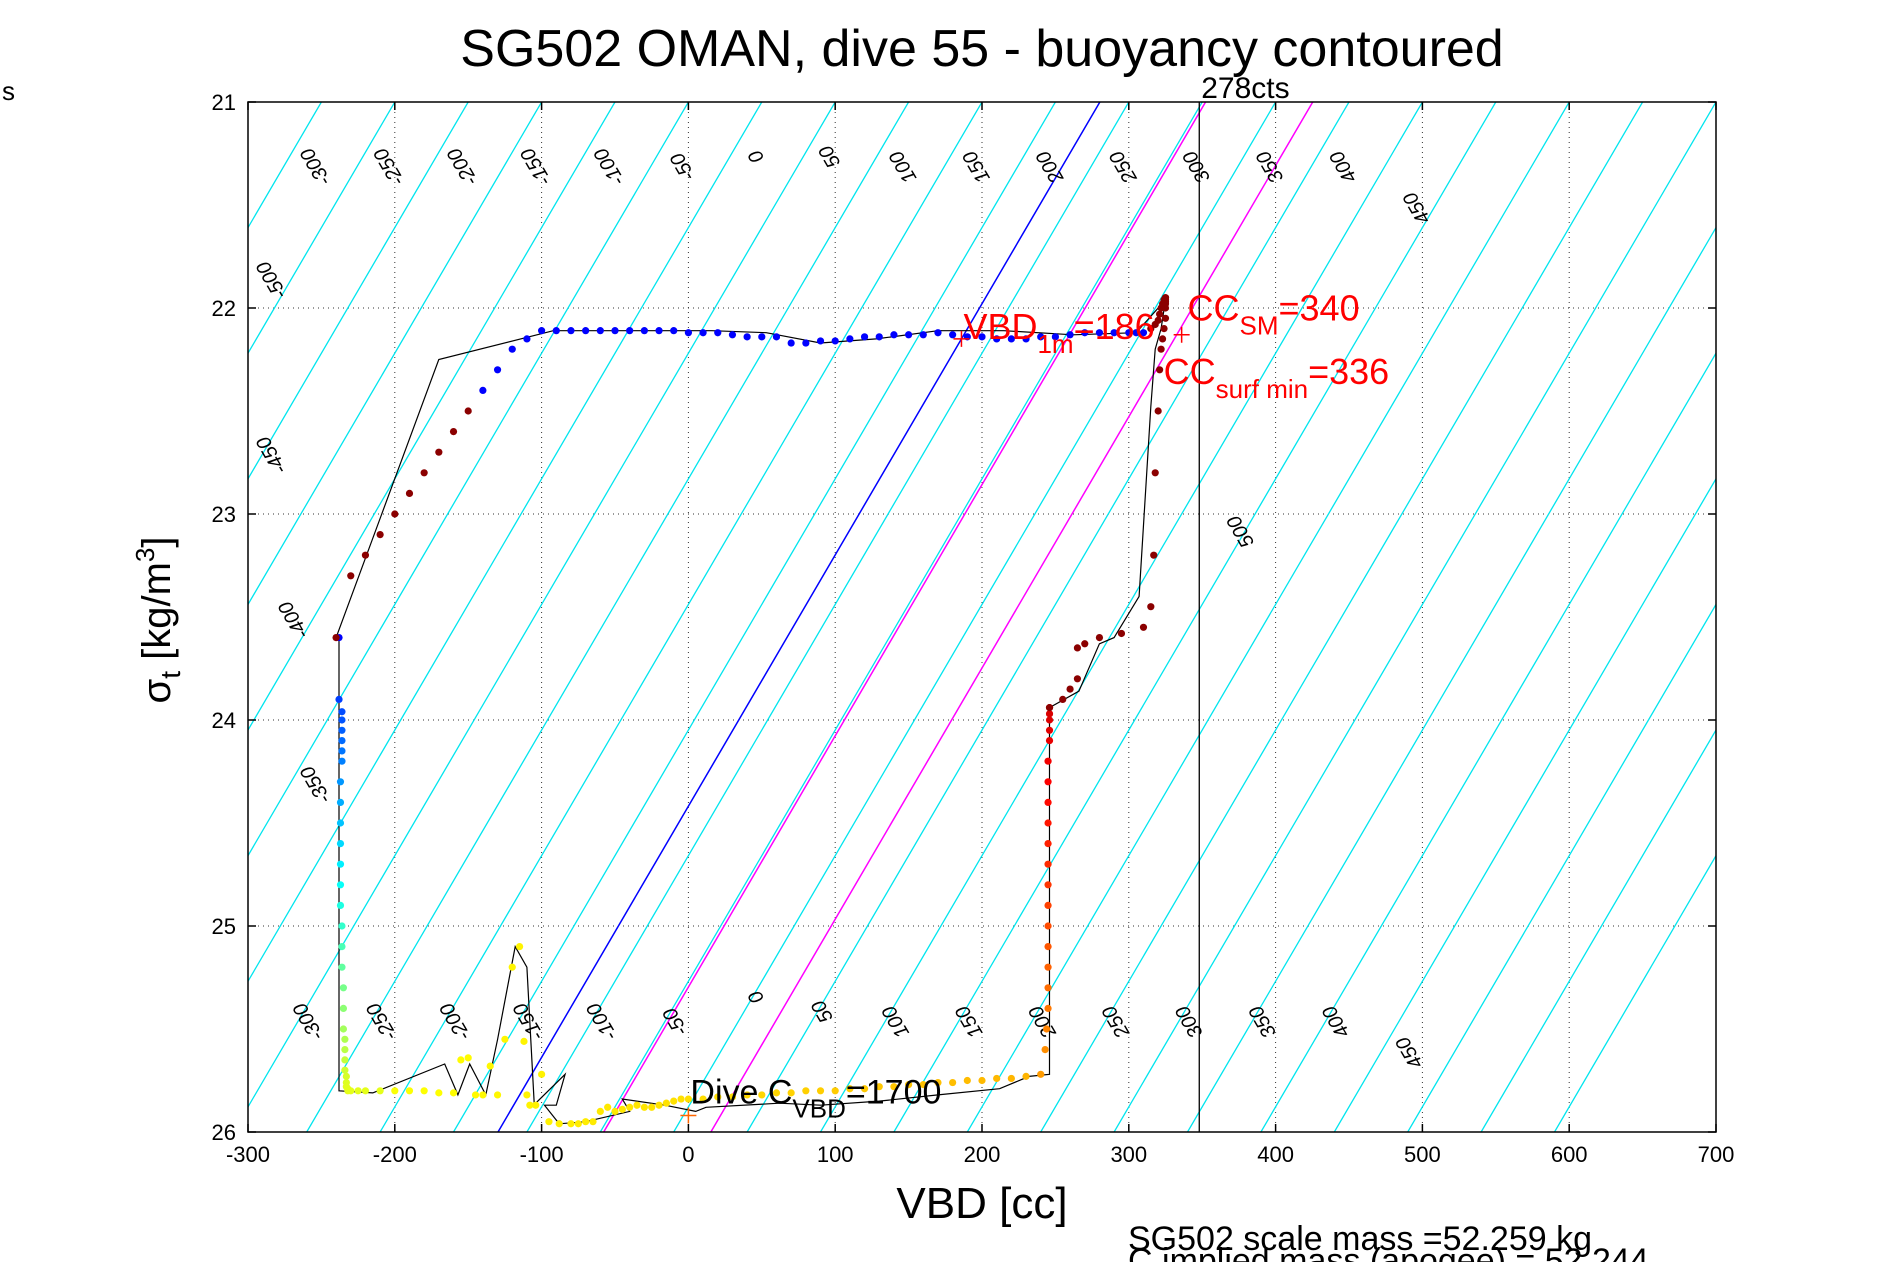  Describe the element at coordinates (224, 514) in the screenshot. I see `y-tick-label-2: 23` at that location.